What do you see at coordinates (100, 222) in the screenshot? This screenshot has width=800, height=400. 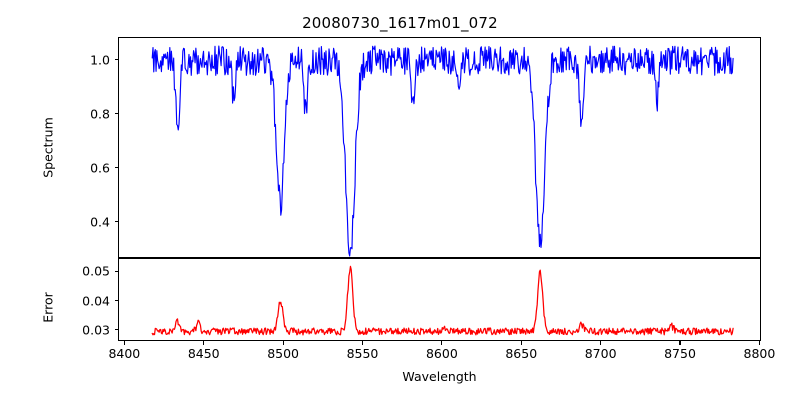 I see `spectrum-y-tick-label: 0.4` at bounding box center [100, 222].